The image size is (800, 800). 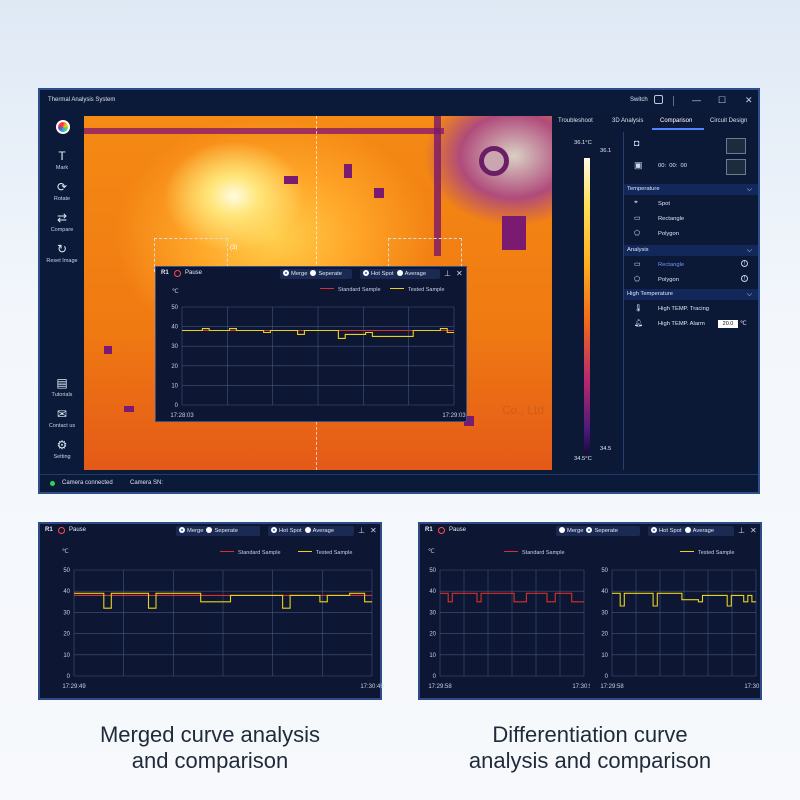 What do you see at coordinates (417, 290) in the screenshot?
I see `legend-tested: Tested Sample` at bounding box center [417, 290].